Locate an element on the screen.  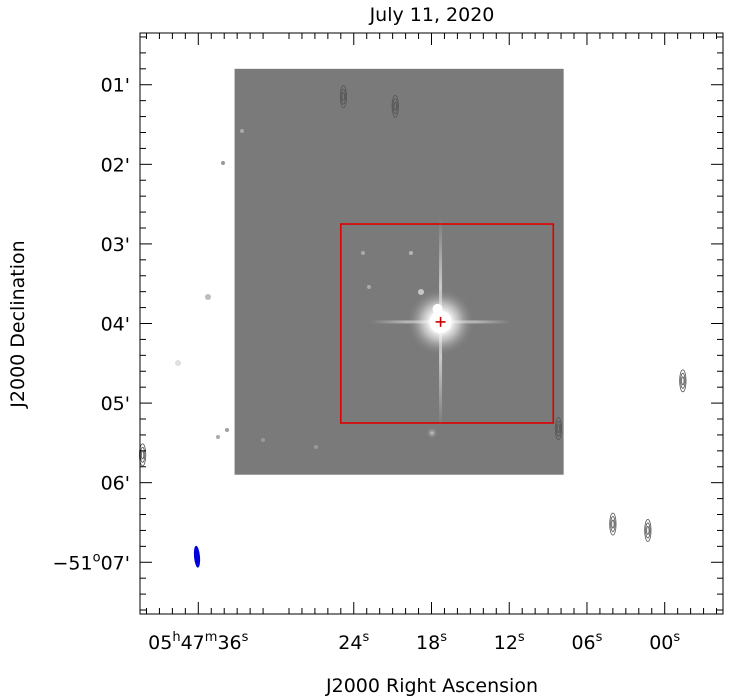
y-tick-label: 03' is located at coordinates (115, 245).